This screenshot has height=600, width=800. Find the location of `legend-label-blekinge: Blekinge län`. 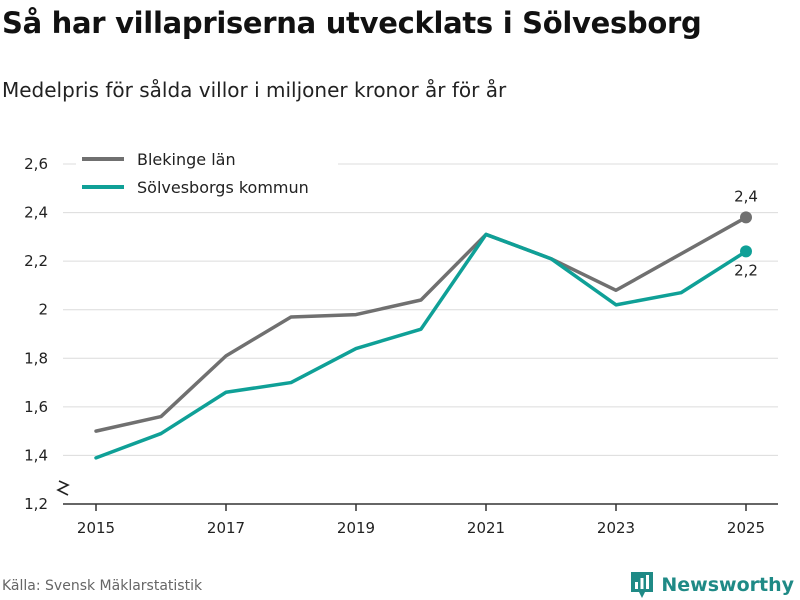

legend-label-blekinge: Blekinge län is located at coordinates (186, 159).